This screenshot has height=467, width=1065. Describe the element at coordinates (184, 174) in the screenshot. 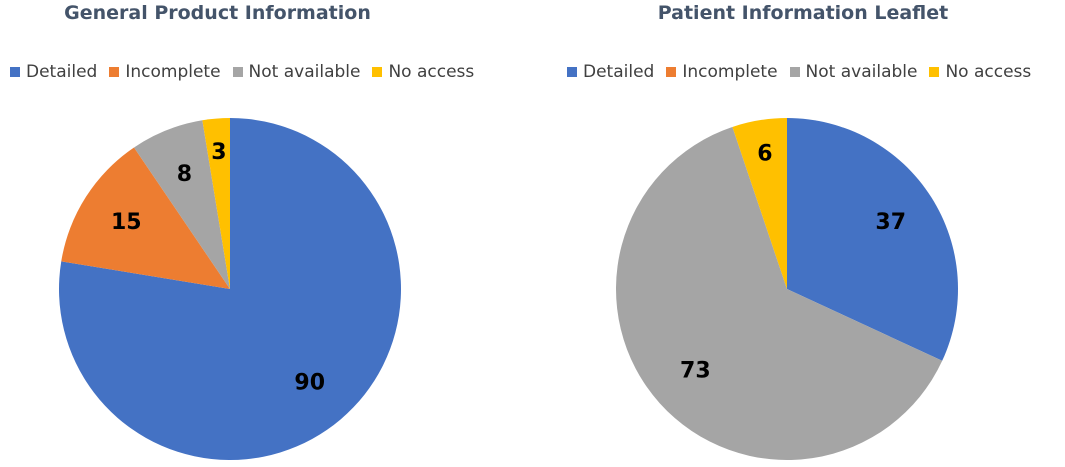

I see `data-label-not-available: 8` at that location.